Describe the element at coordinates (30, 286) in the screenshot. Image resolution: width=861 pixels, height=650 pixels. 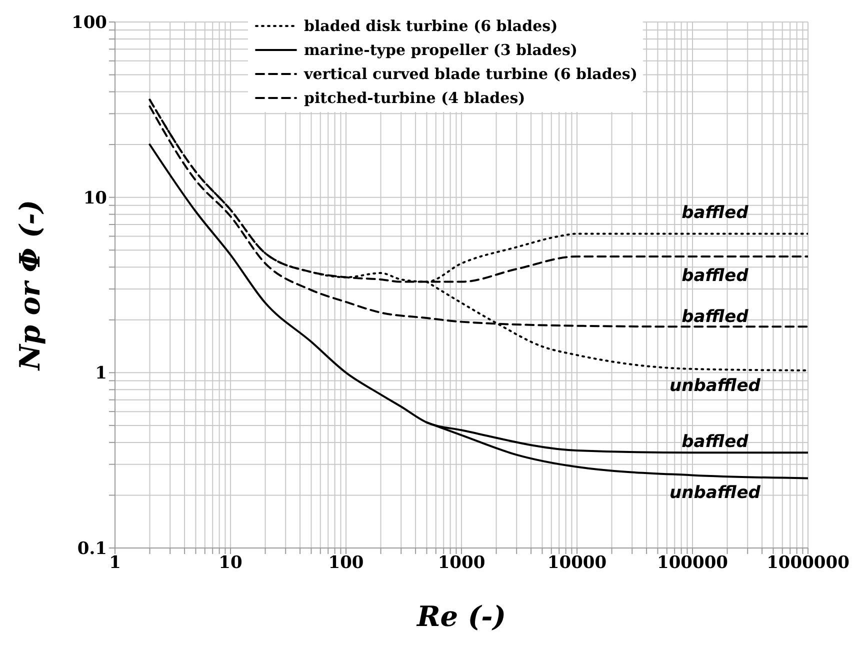
I see `y-axis-title: Np or Φ (-)` at that location.